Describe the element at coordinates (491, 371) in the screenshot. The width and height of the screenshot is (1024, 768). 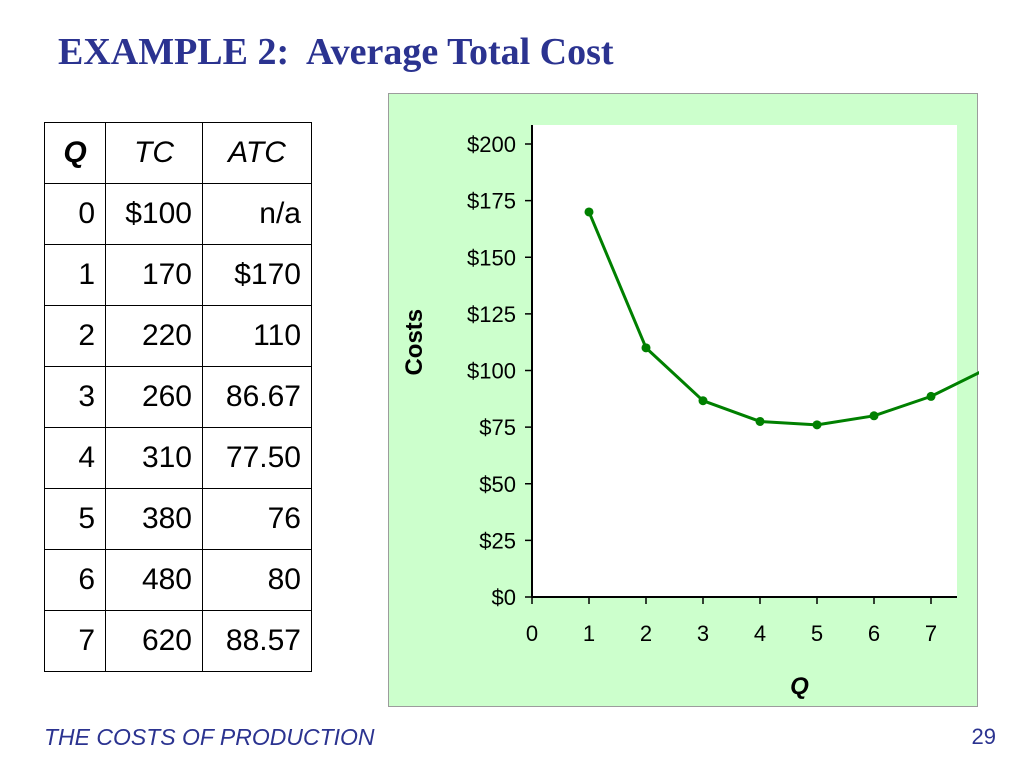
I see `y-tick-label: $100` at that location.